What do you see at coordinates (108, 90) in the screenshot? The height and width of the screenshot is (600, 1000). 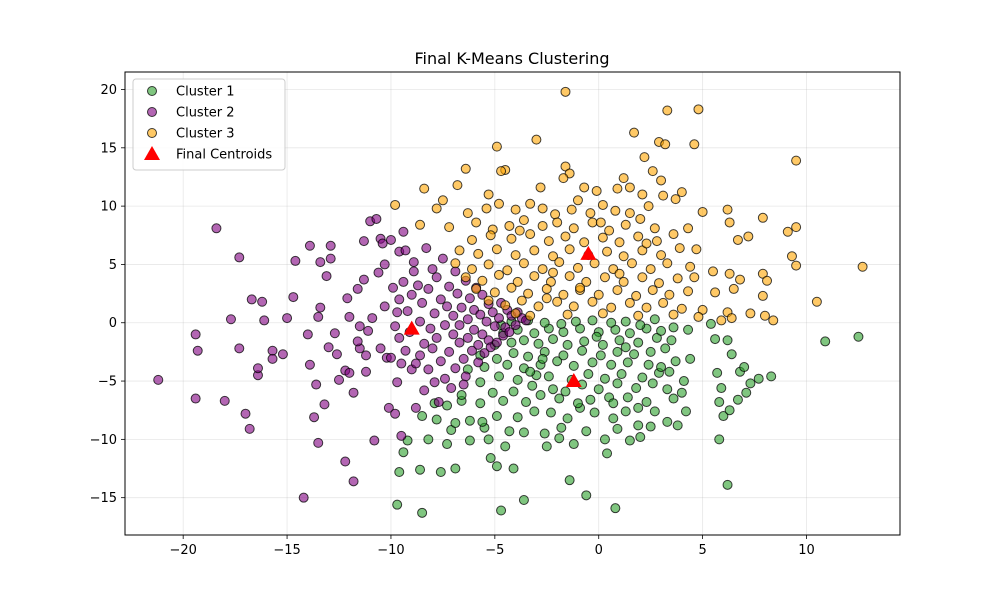 I see `y-tick-label: 20` at bounding box center [108, 90].